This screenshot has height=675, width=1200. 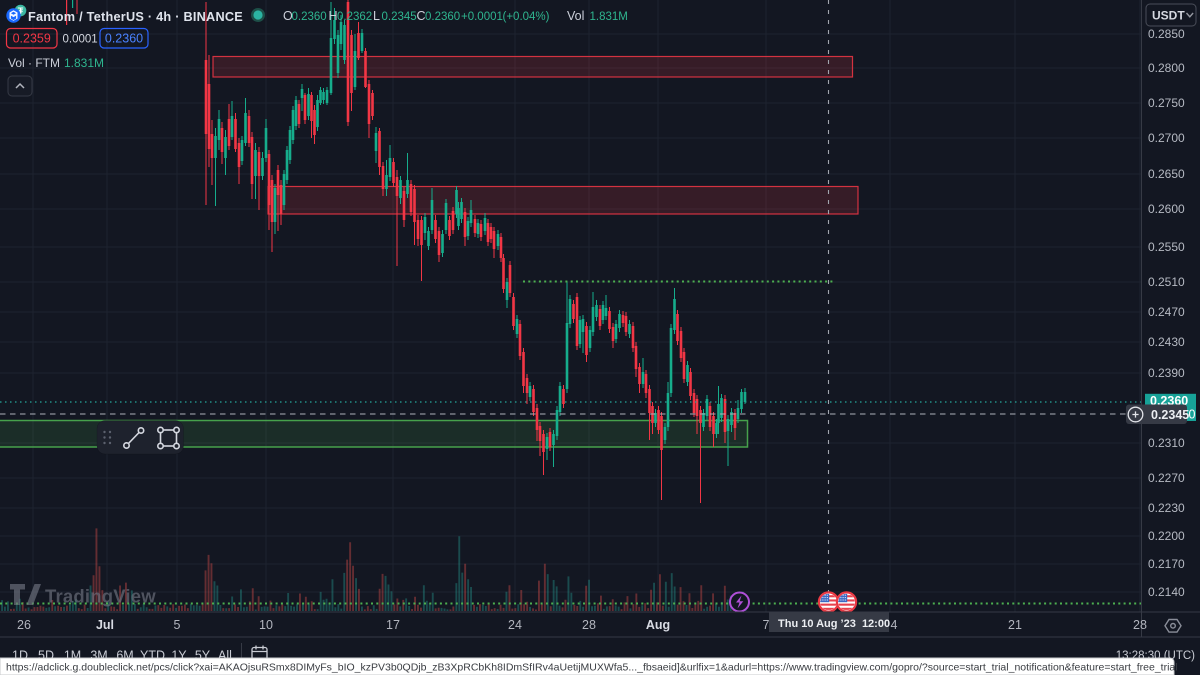 I want to click on svg-text: 0.2170, so click(x=1166, y=564).